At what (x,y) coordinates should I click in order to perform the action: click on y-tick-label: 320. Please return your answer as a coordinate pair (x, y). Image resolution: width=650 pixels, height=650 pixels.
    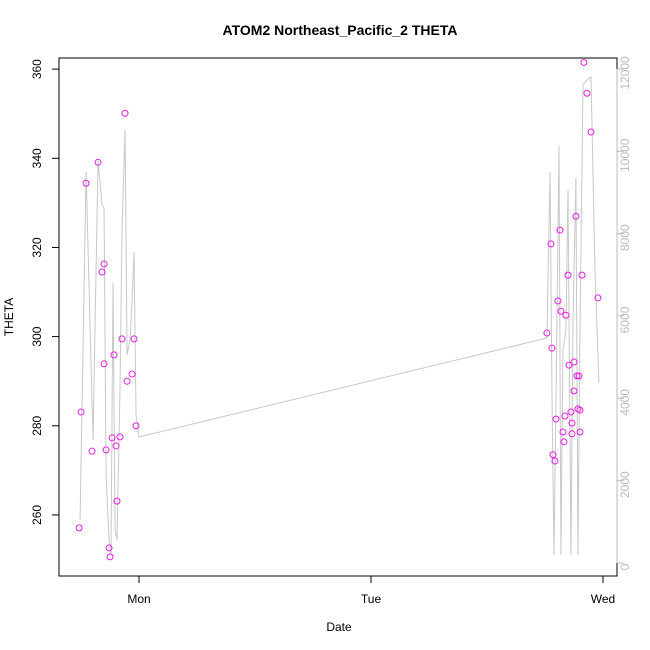
    Looking at the image, I should click on (37, 247).